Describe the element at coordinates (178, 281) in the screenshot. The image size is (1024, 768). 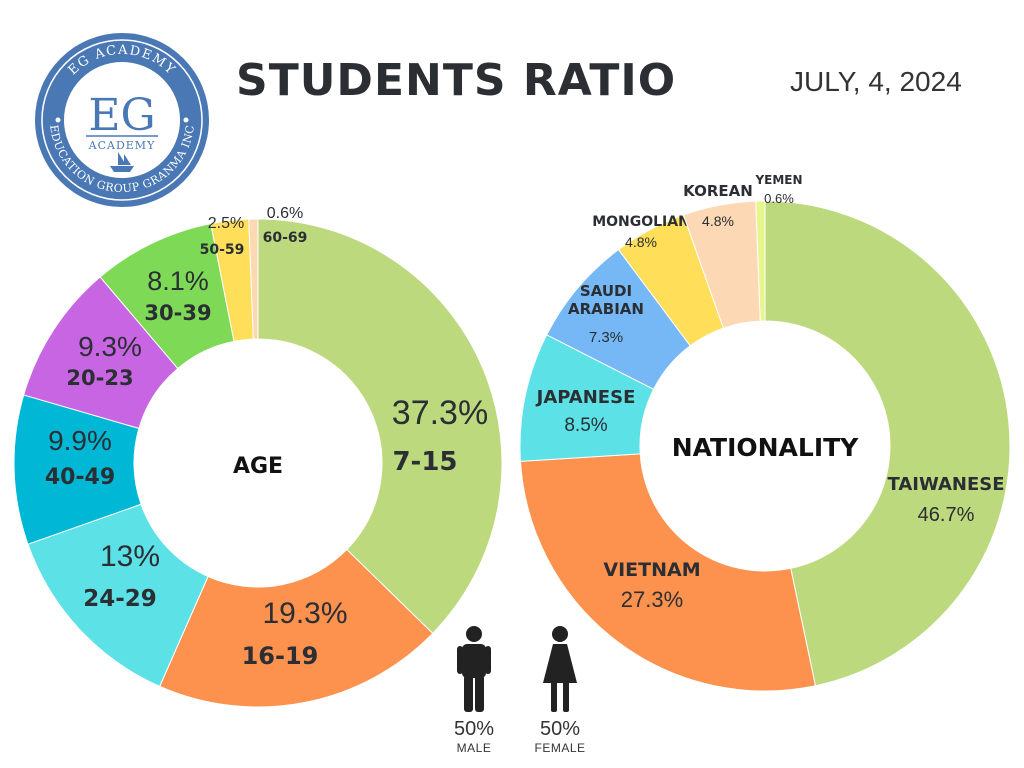
I see `slice-value-30-39: 8.1%` at that location.